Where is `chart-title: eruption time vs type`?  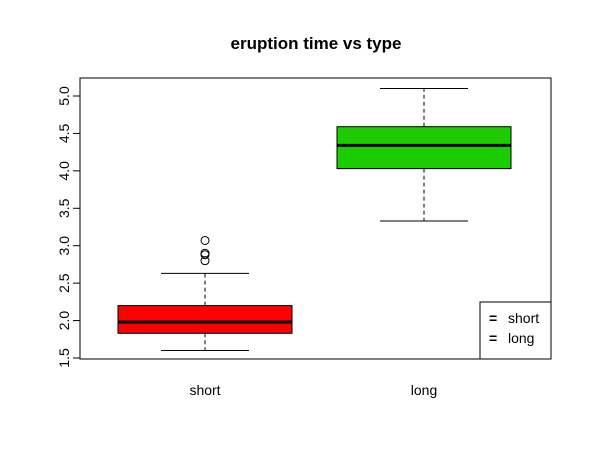
chart-title: eruption time vs type is located at coordinates (316, 43).